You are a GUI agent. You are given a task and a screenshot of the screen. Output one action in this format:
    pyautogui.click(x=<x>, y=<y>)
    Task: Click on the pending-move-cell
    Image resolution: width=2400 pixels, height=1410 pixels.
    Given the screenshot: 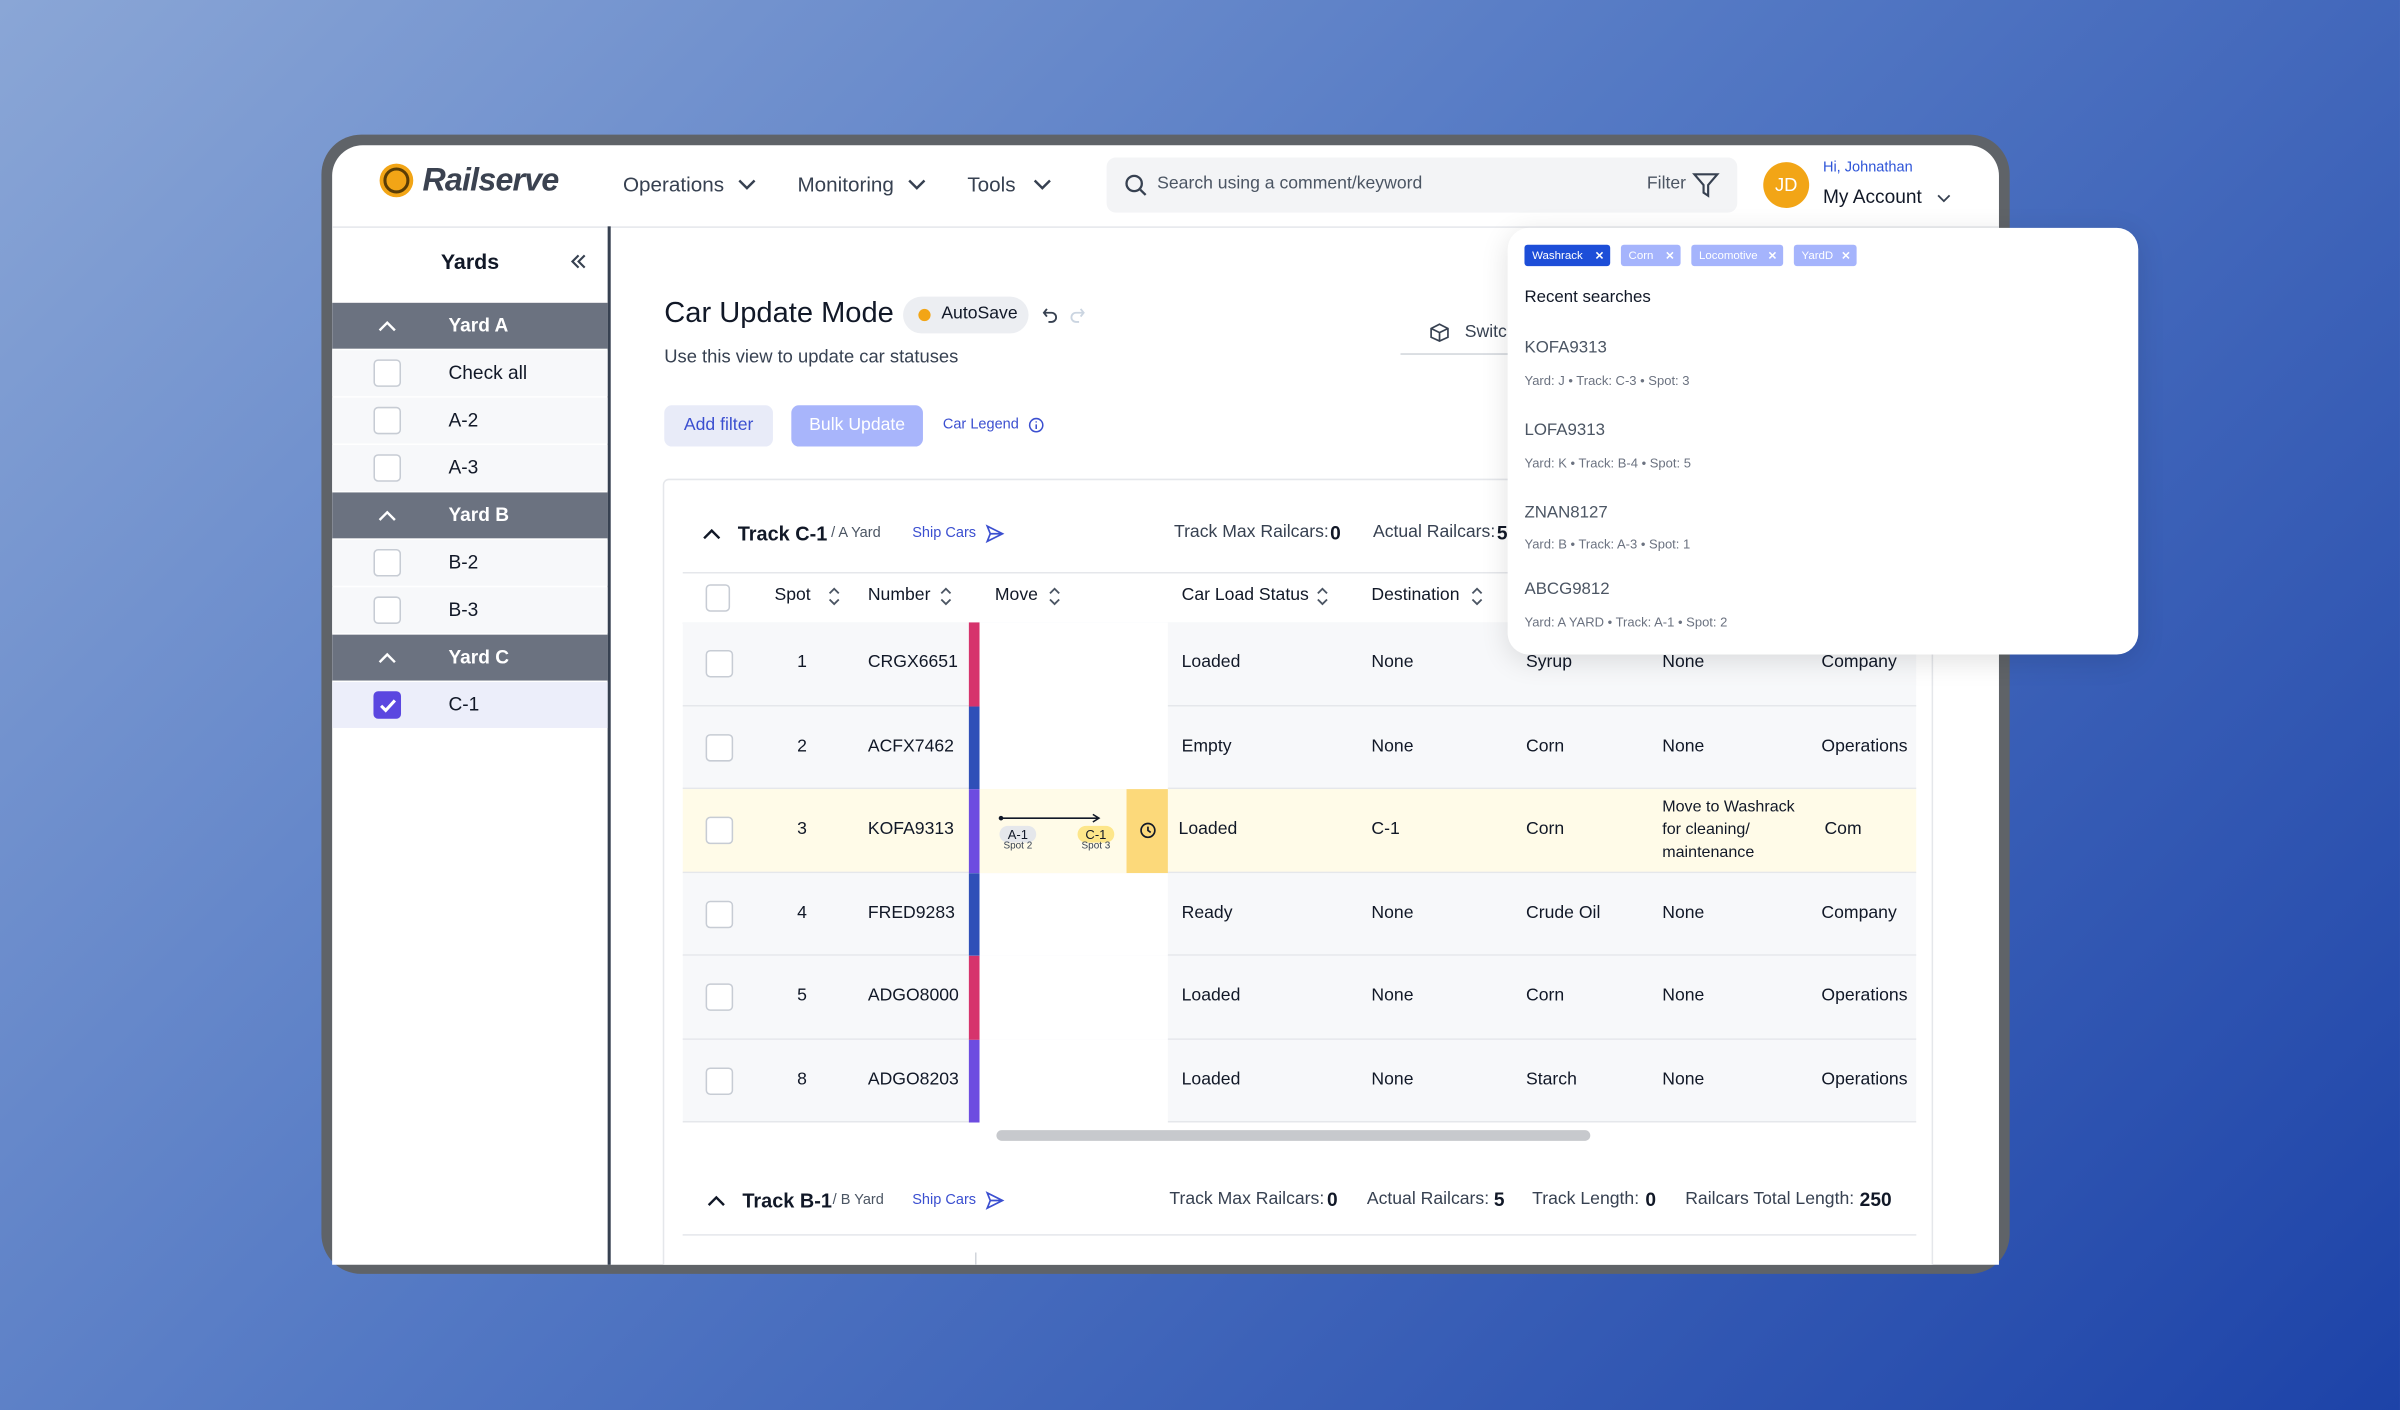 What is the action you would take?
    pyautogui.click(x=1147, y=831)
    